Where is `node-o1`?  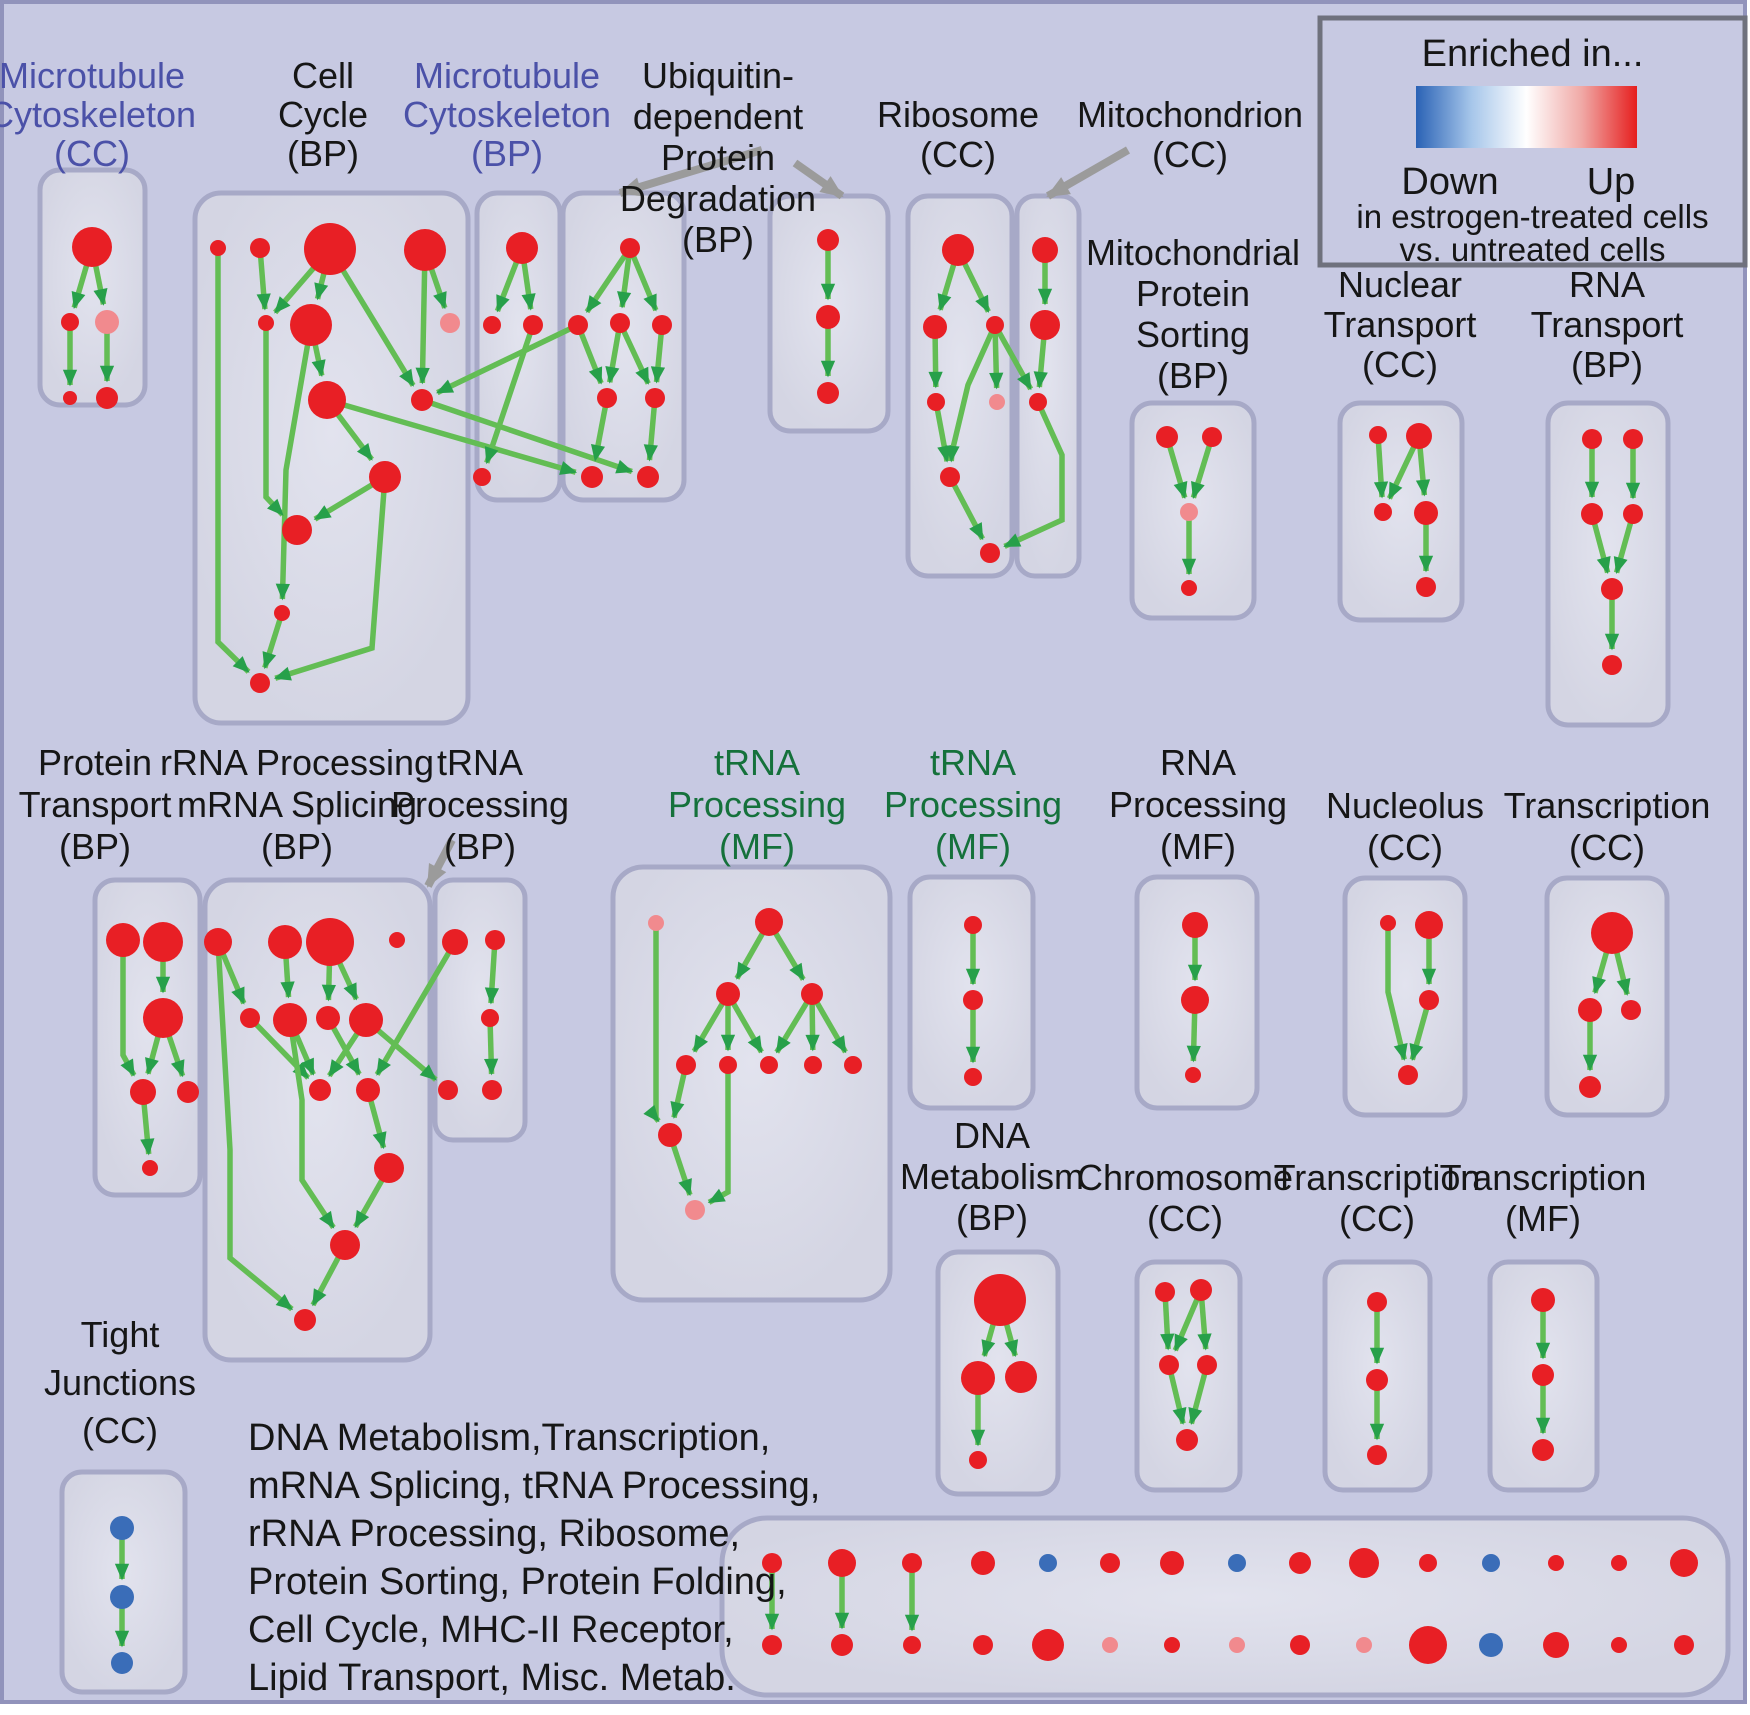 node-o1 is located at coordinates (1045, 250).